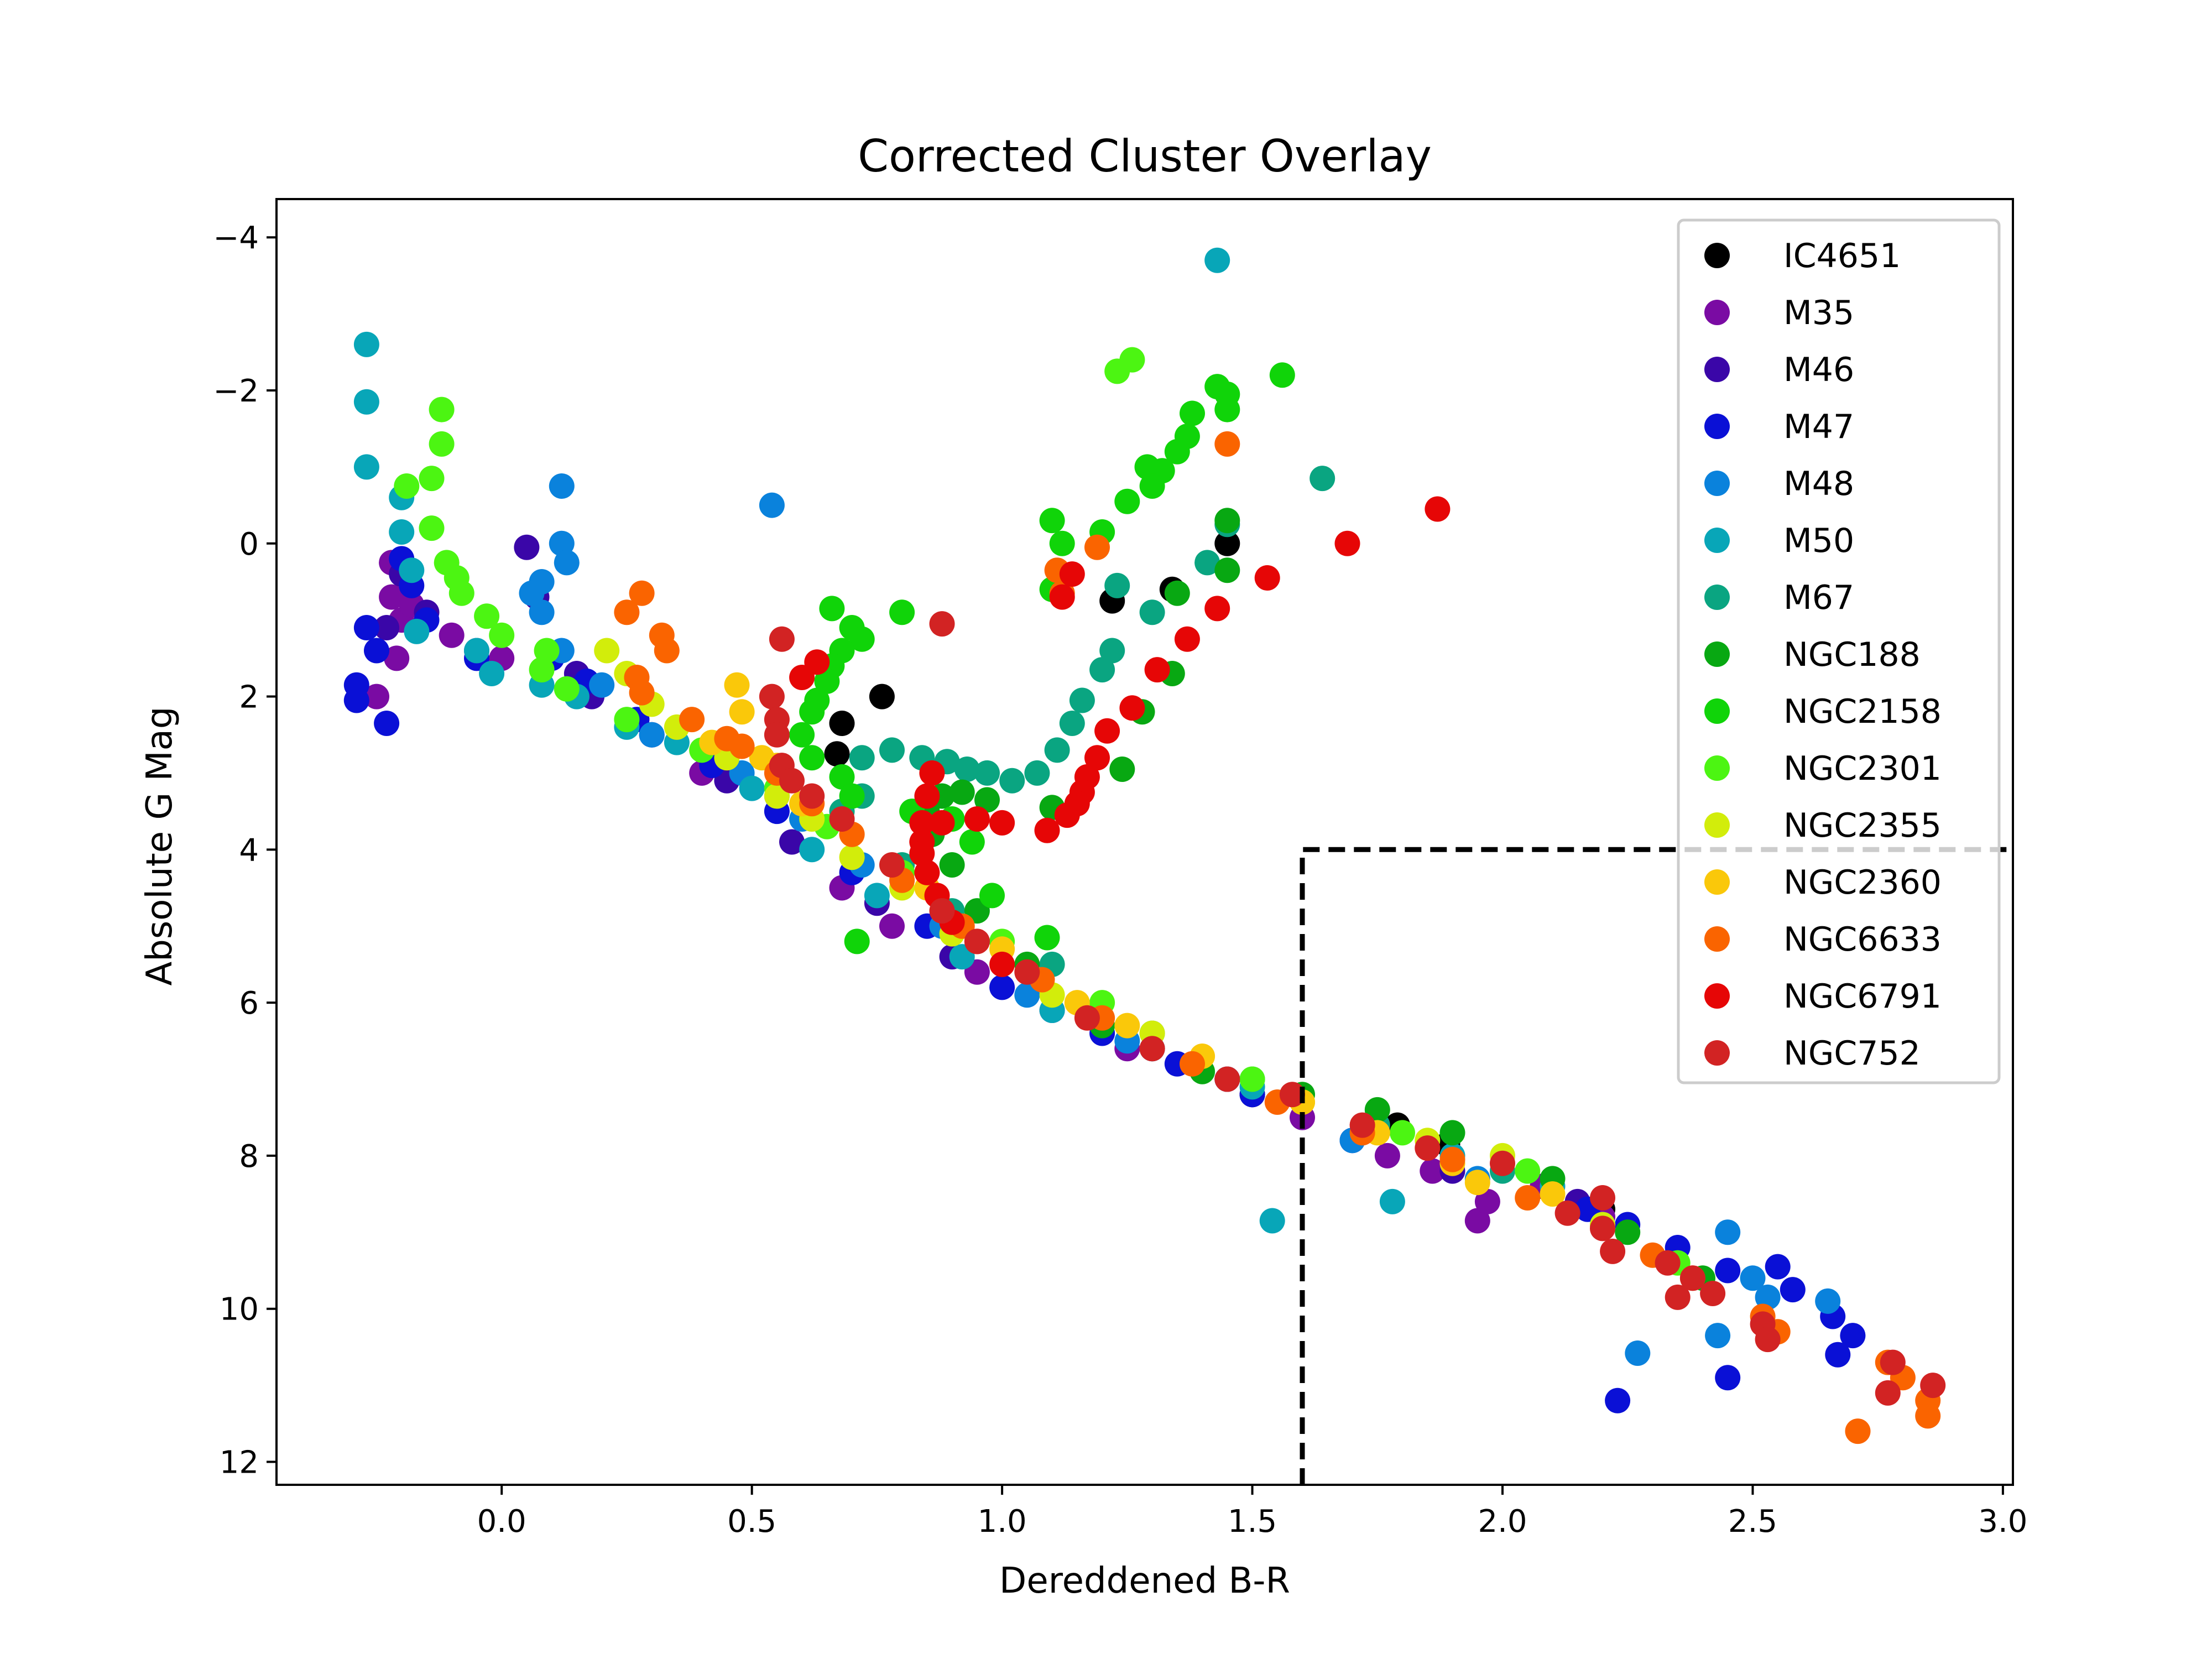 This screenshot has width=2212, height=1659. I want to click on x-tick-label: 2.0, so click(1503, 1522).